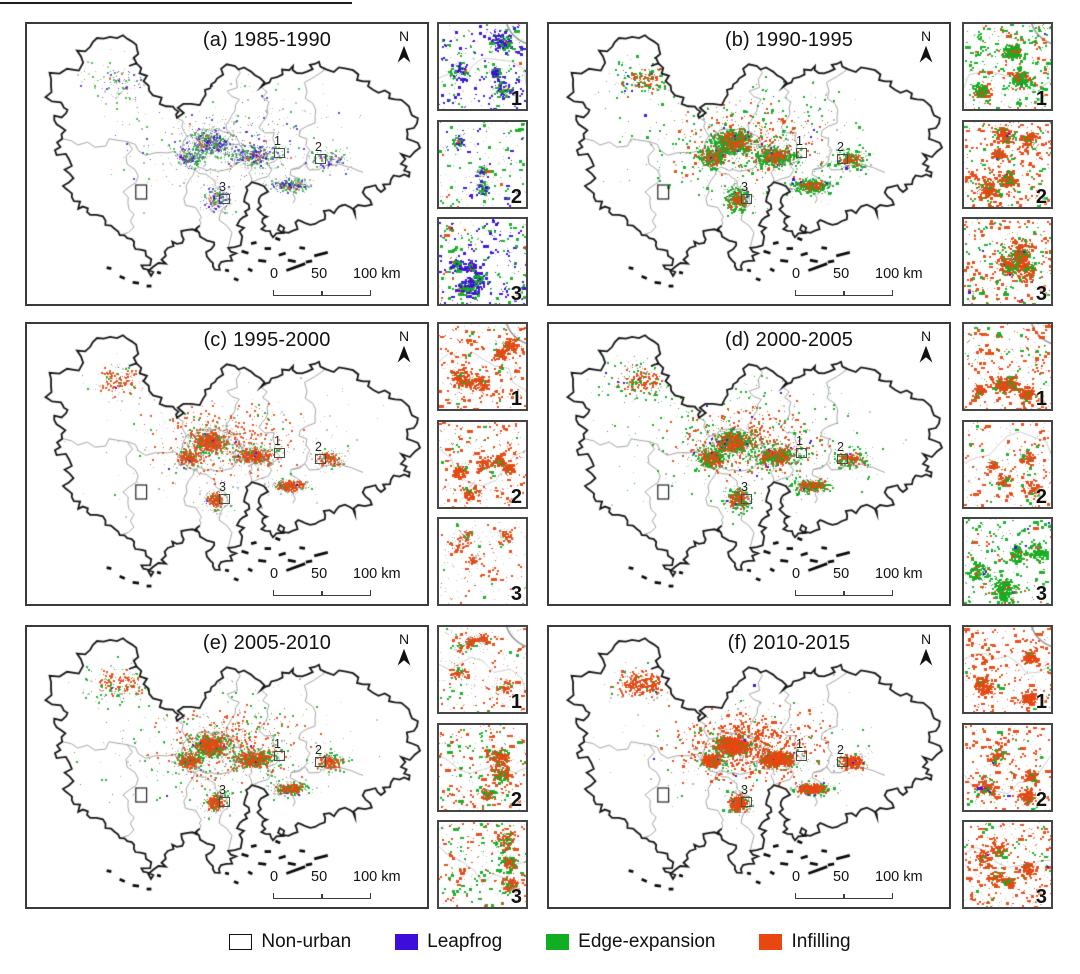  I want to click on map-f: (f) 2010-2015 N 0 50 100 km 1 2 3, so click(749, 767).